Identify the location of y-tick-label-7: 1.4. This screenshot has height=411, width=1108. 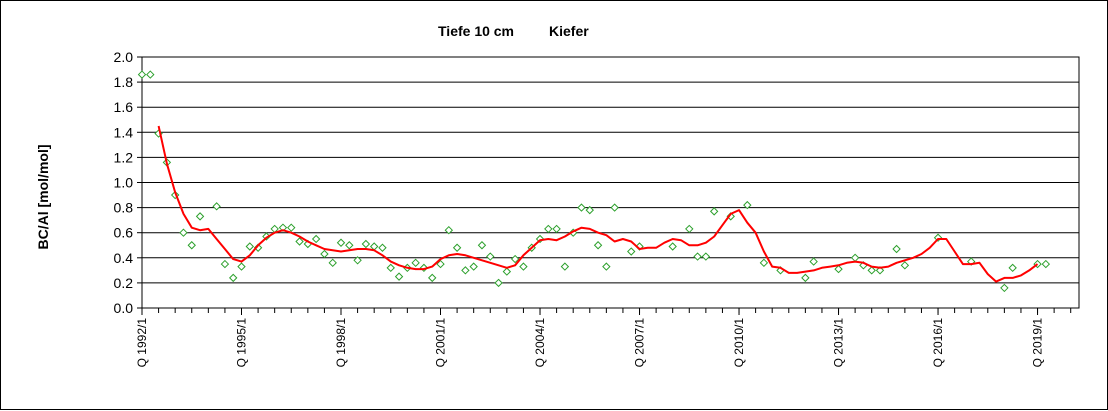
(124, 132).